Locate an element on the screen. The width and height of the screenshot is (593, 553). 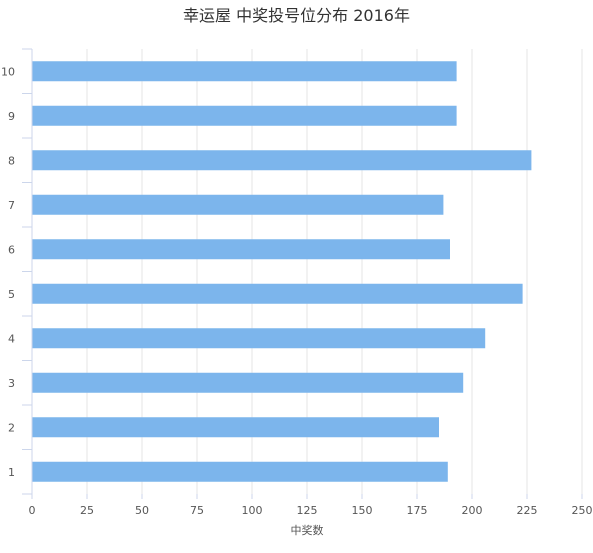
x-tick-label: 100 is located at coordinates (252, 510).